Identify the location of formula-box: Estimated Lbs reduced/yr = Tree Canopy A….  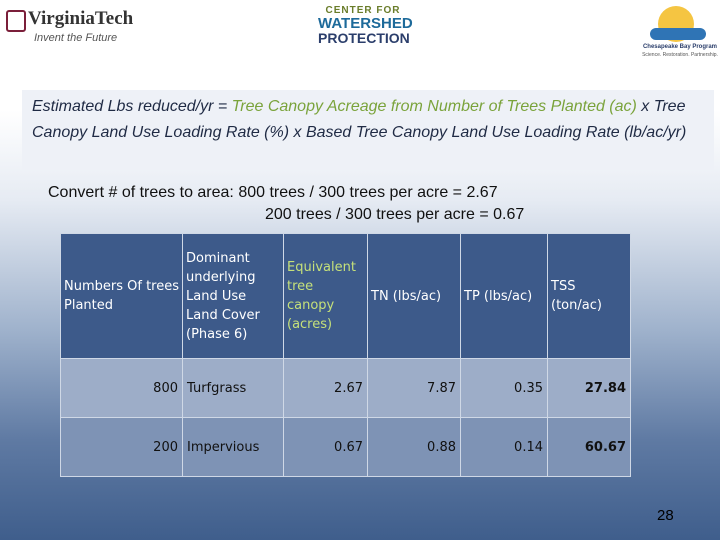
(368, 130).